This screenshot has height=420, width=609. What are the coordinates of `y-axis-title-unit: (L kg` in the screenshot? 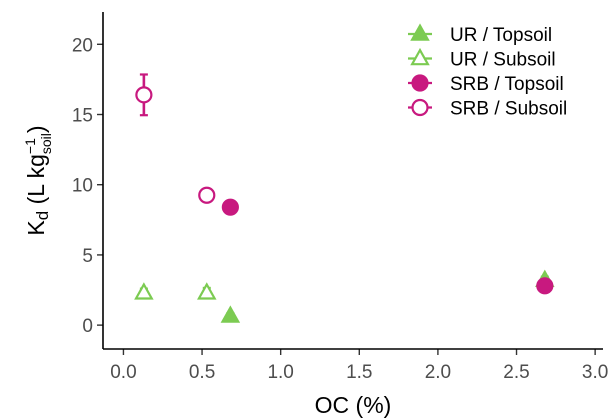 It's located at (36, 182).